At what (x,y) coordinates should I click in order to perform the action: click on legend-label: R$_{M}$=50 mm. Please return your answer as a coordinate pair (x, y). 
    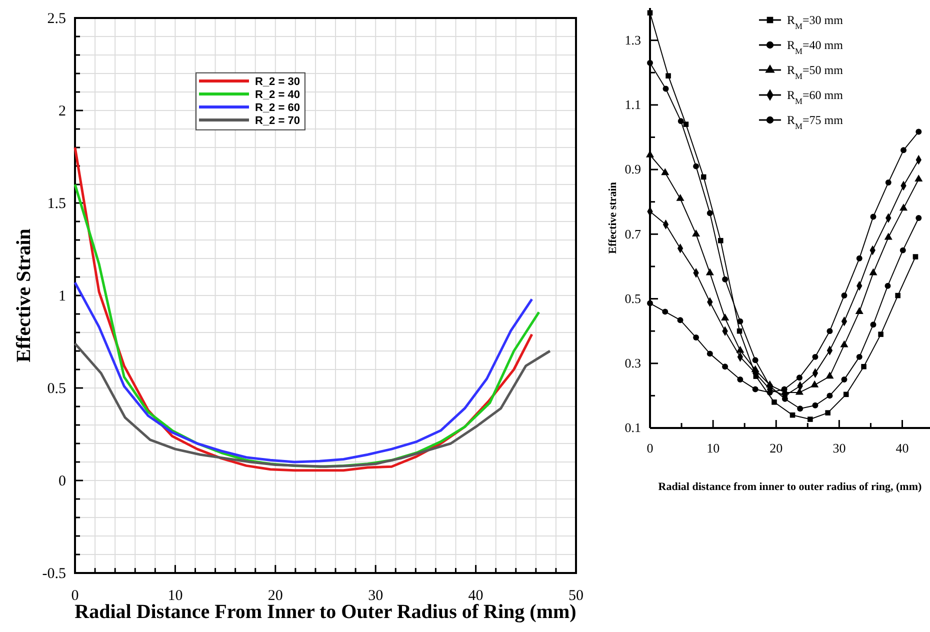
    Looking at the image, I should click on (815, 72).